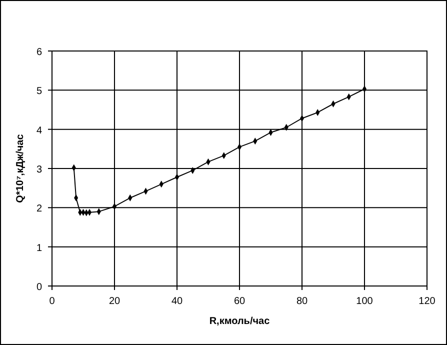  I want to click on y-tick-label: 6, so click(39, 52).